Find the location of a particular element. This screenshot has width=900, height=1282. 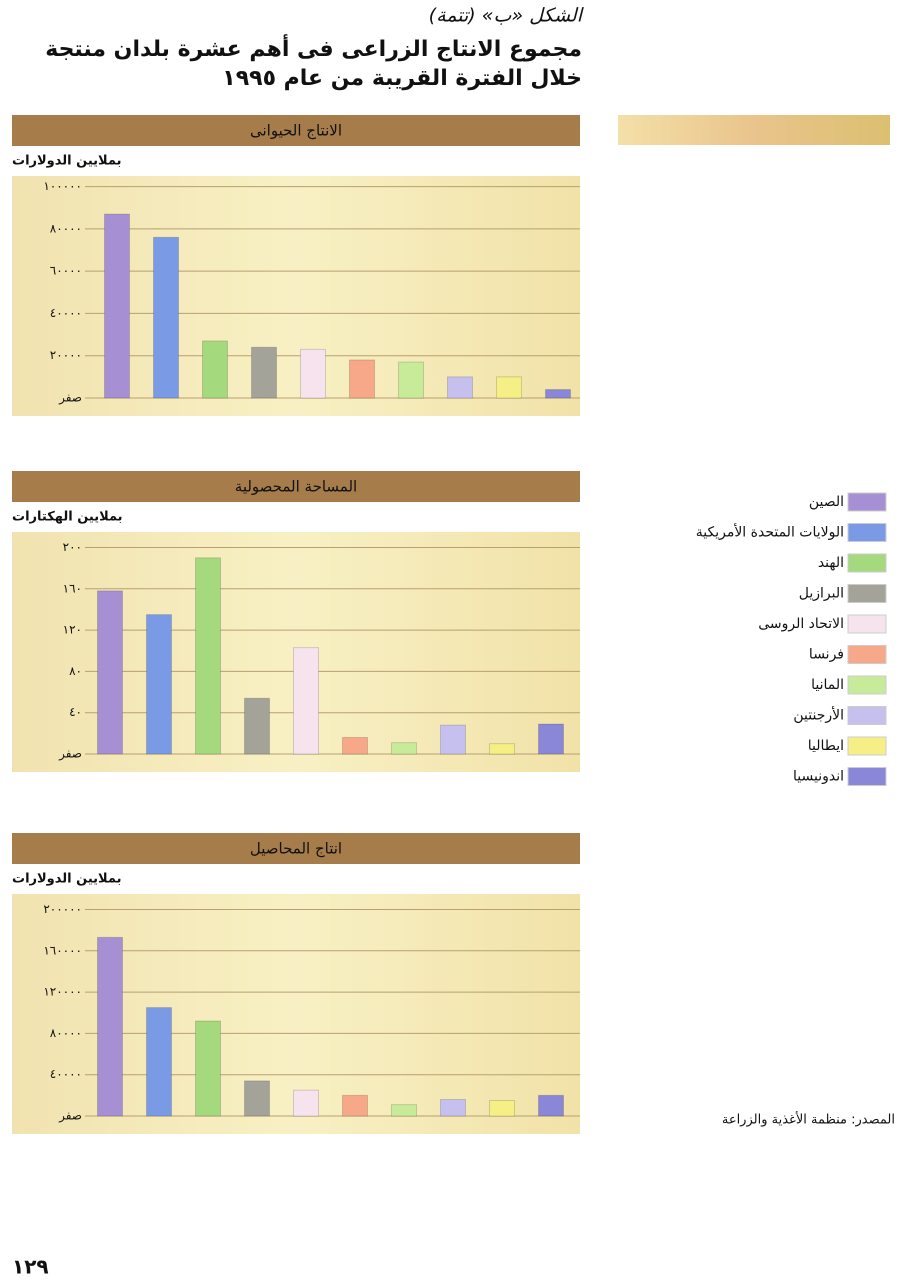

y-tick-label: ٨٠ is located at coordinates (75, 671).